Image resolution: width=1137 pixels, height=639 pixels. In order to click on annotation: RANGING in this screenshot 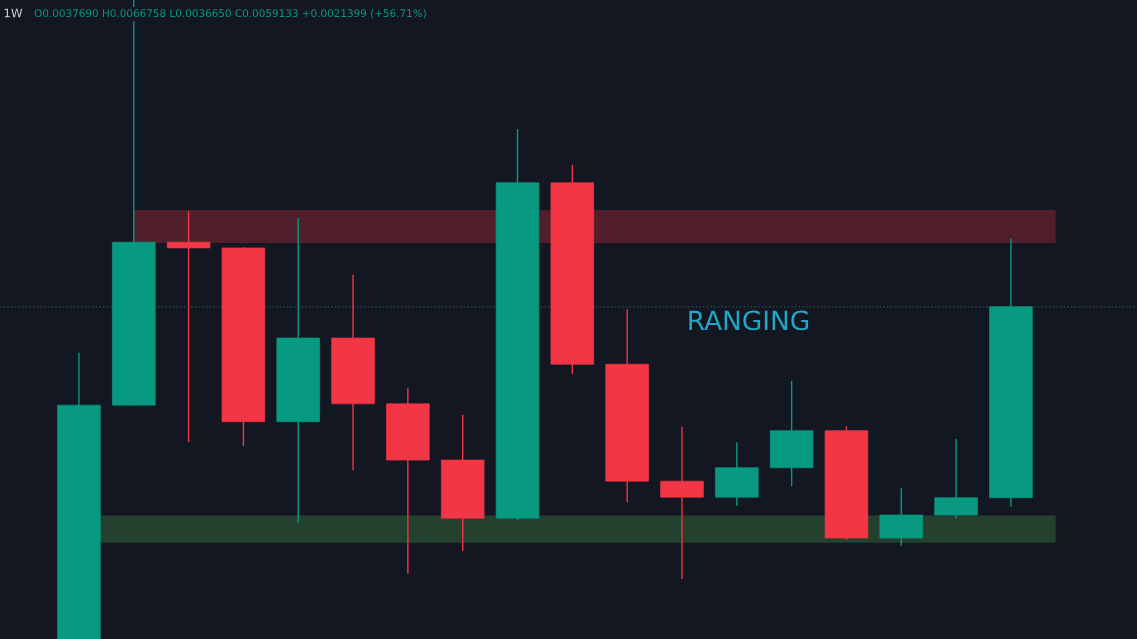, I will do `click(749, 320)`.